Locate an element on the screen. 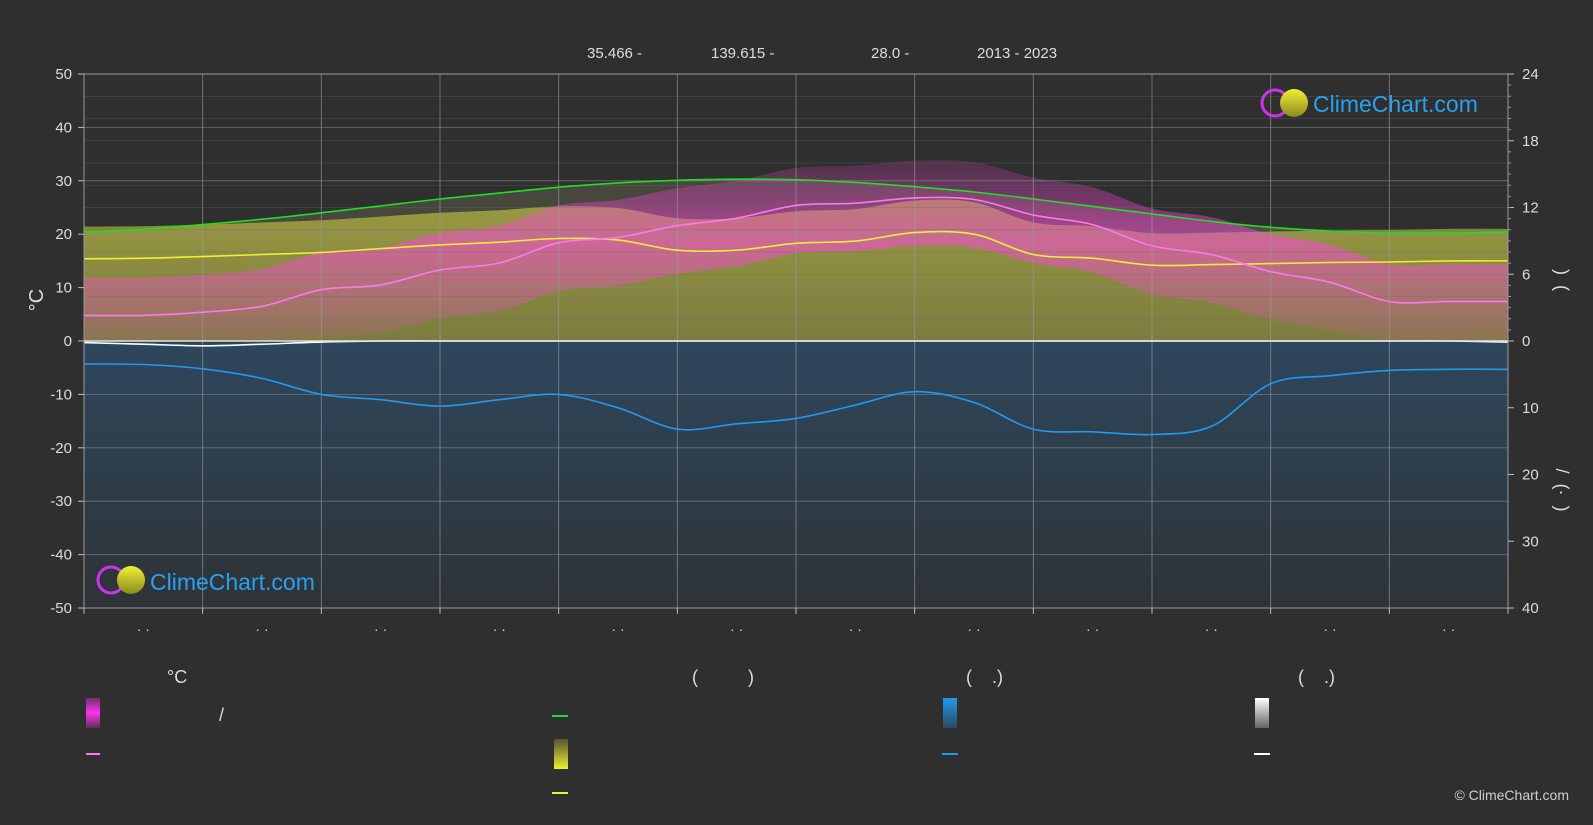 The width and height of the screenshot is (1593, 825). left-tick-label: -30 is located at coordinates (61, 501).